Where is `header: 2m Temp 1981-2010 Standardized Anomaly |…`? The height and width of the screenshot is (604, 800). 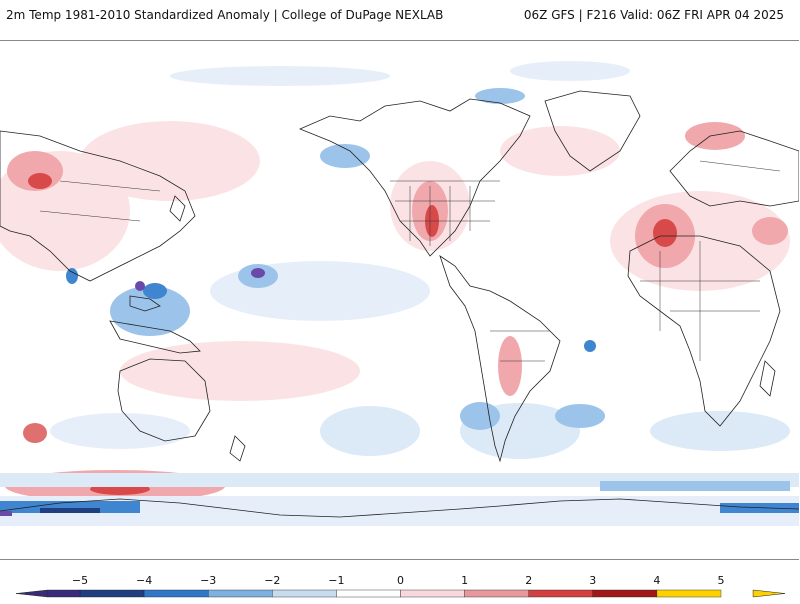
header: 2m Temp 1981-2010 Standardized Anomaly |… is located at coordinates (400, 15).